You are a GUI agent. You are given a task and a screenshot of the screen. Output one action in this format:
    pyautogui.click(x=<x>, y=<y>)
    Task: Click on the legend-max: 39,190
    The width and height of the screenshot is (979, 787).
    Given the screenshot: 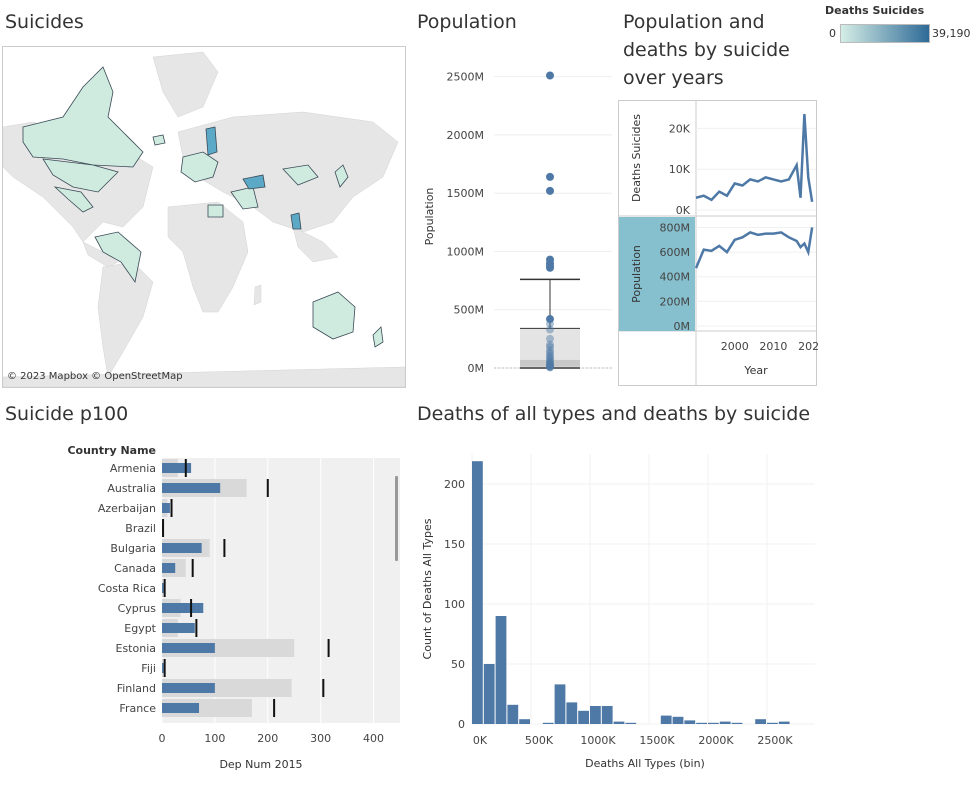 What is the action you would take?
    pyautogui.click(x=951, y=33)
    